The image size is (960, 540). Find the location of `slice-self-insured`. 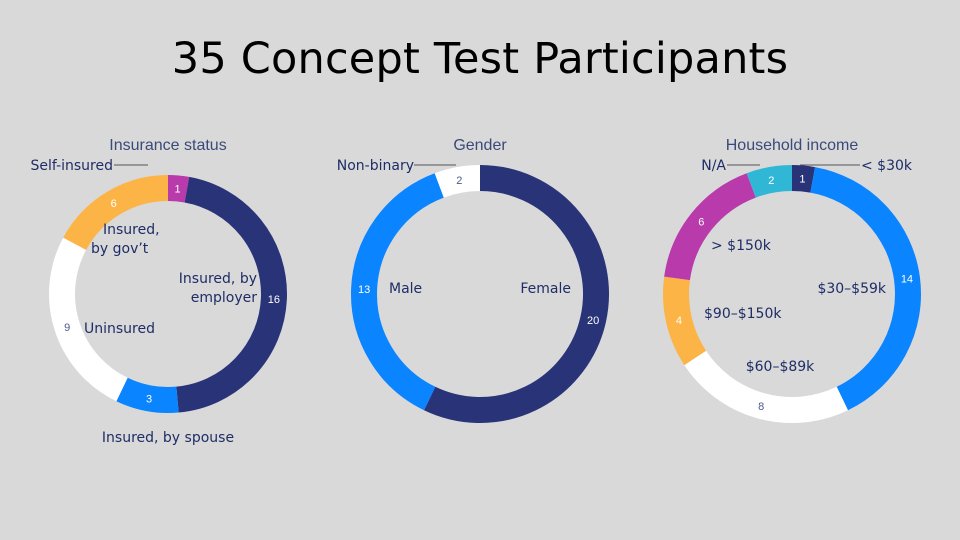

slice-self-insured is located at coordinates (178, 189).